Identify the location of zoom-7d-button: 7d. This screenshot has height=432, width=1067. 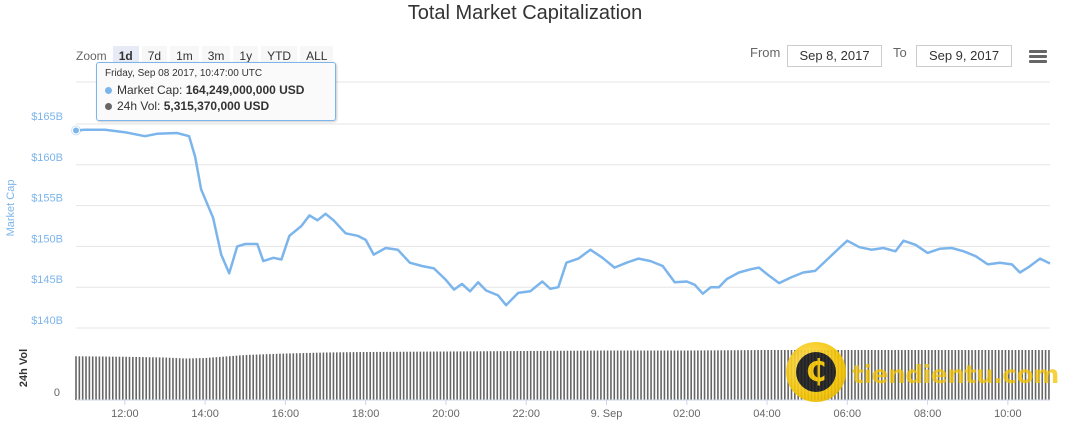
(154, 56).